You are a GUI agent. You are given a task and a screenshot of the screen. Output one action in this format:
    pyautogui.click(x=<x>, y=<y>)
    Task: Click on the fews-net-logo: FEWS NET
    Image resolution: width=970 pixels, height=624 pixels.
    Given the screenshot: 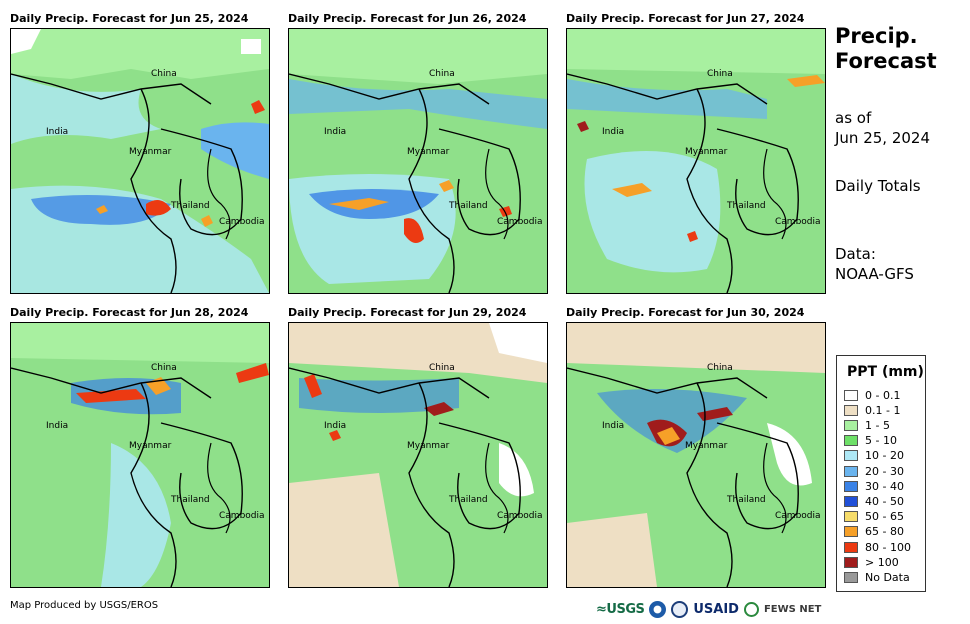 What is the action you would take?
    pyautogui.click(x=792, y=609)
    